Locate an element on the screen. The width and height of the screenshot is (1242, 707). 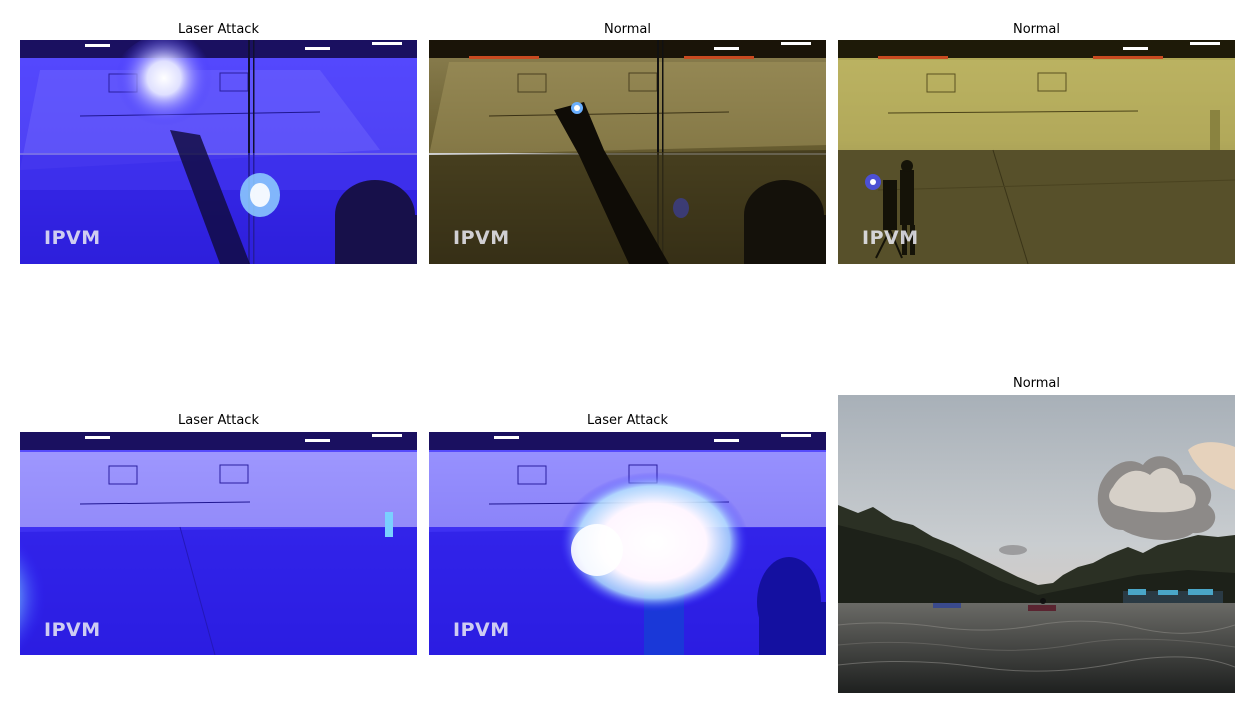
panel-normal-1: Normal is located at coordinates (627, 143).